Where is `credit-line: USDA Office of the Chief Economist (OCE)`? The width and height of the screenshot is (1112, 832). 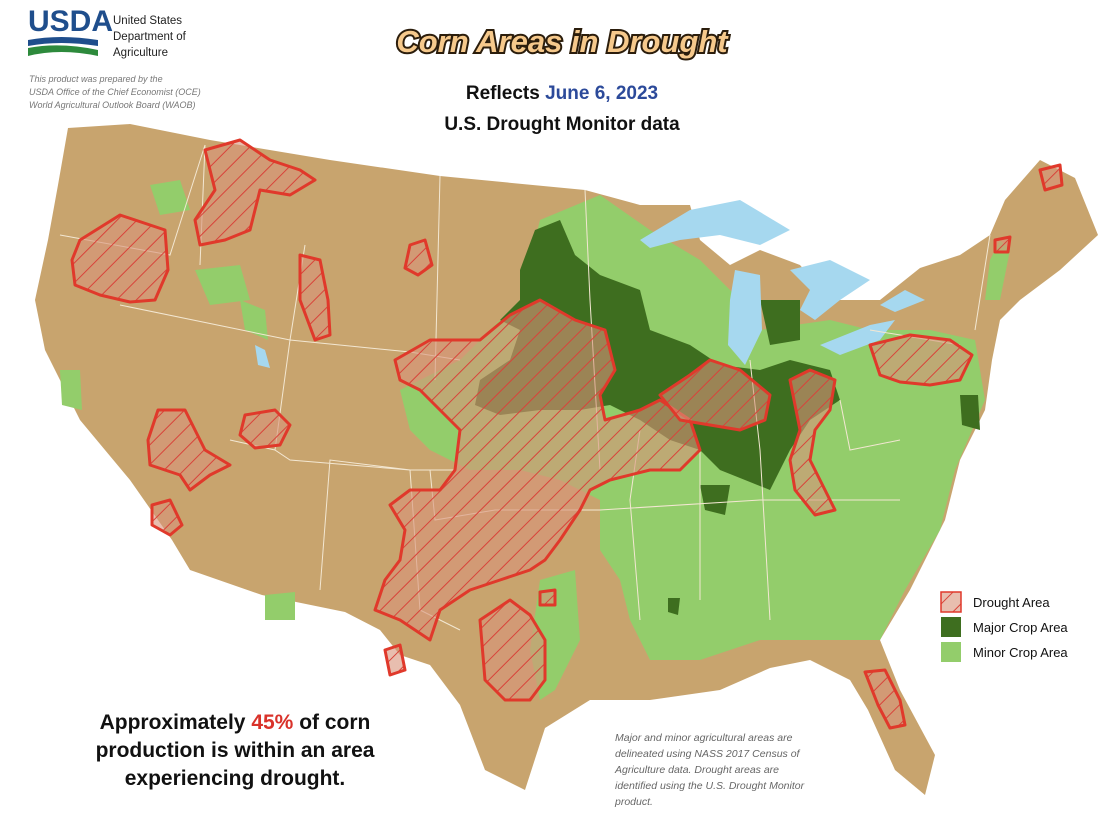 credit-line: USDA Office of the Chief Economist (OCE) is located at coordinates (115, 92).